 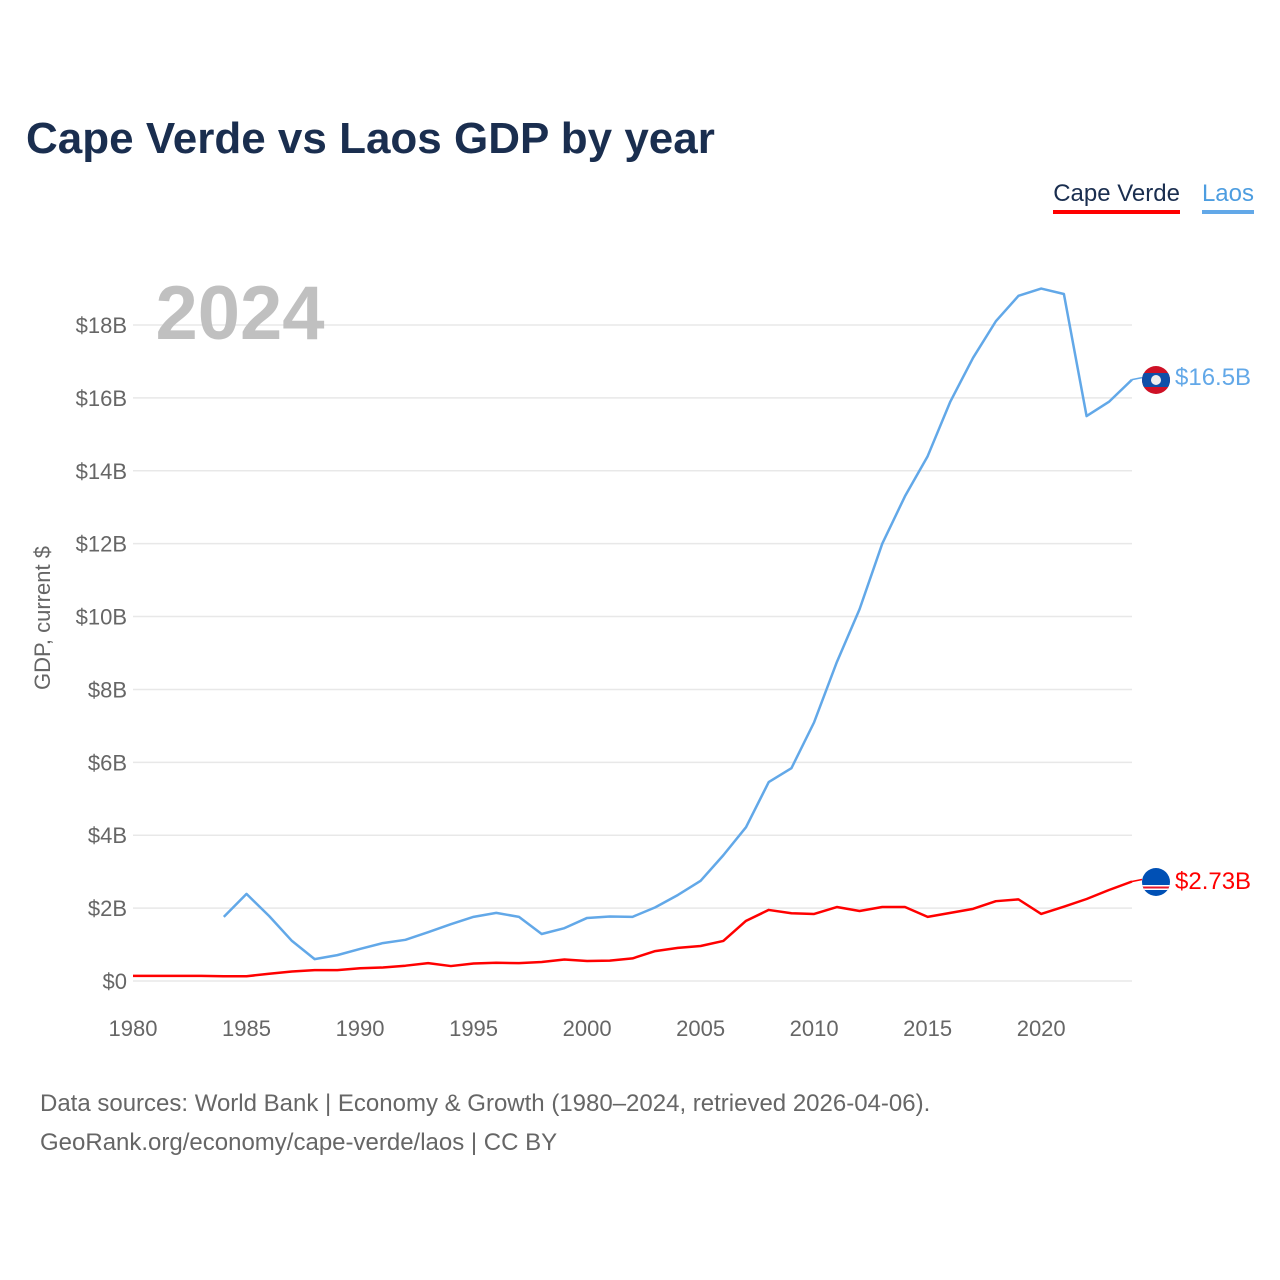 I want to click on x-tick-label: 2020, so click(x=1041, y=1028).